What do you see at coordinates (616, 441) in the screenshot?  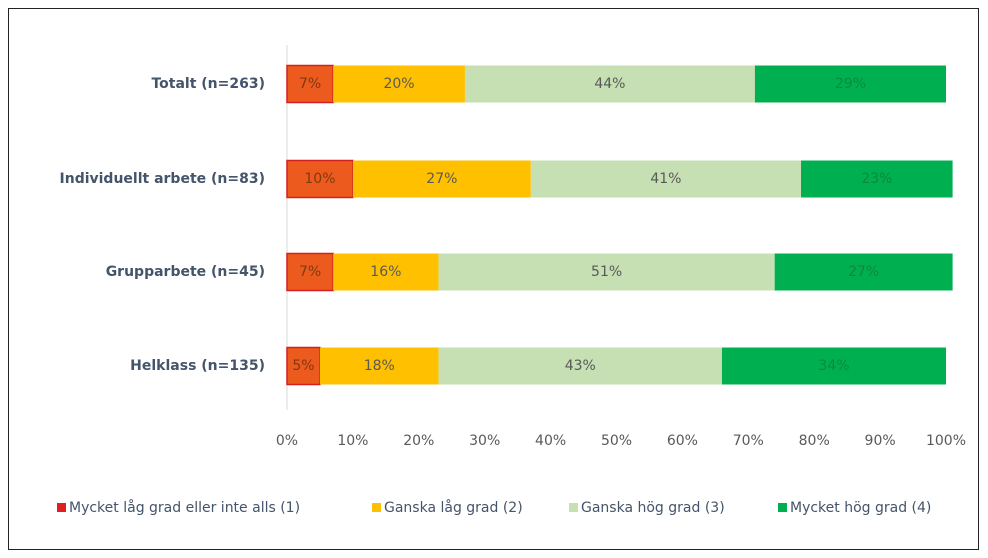 I see `x-tick-label: 50%` at bounding box center [616, 441].